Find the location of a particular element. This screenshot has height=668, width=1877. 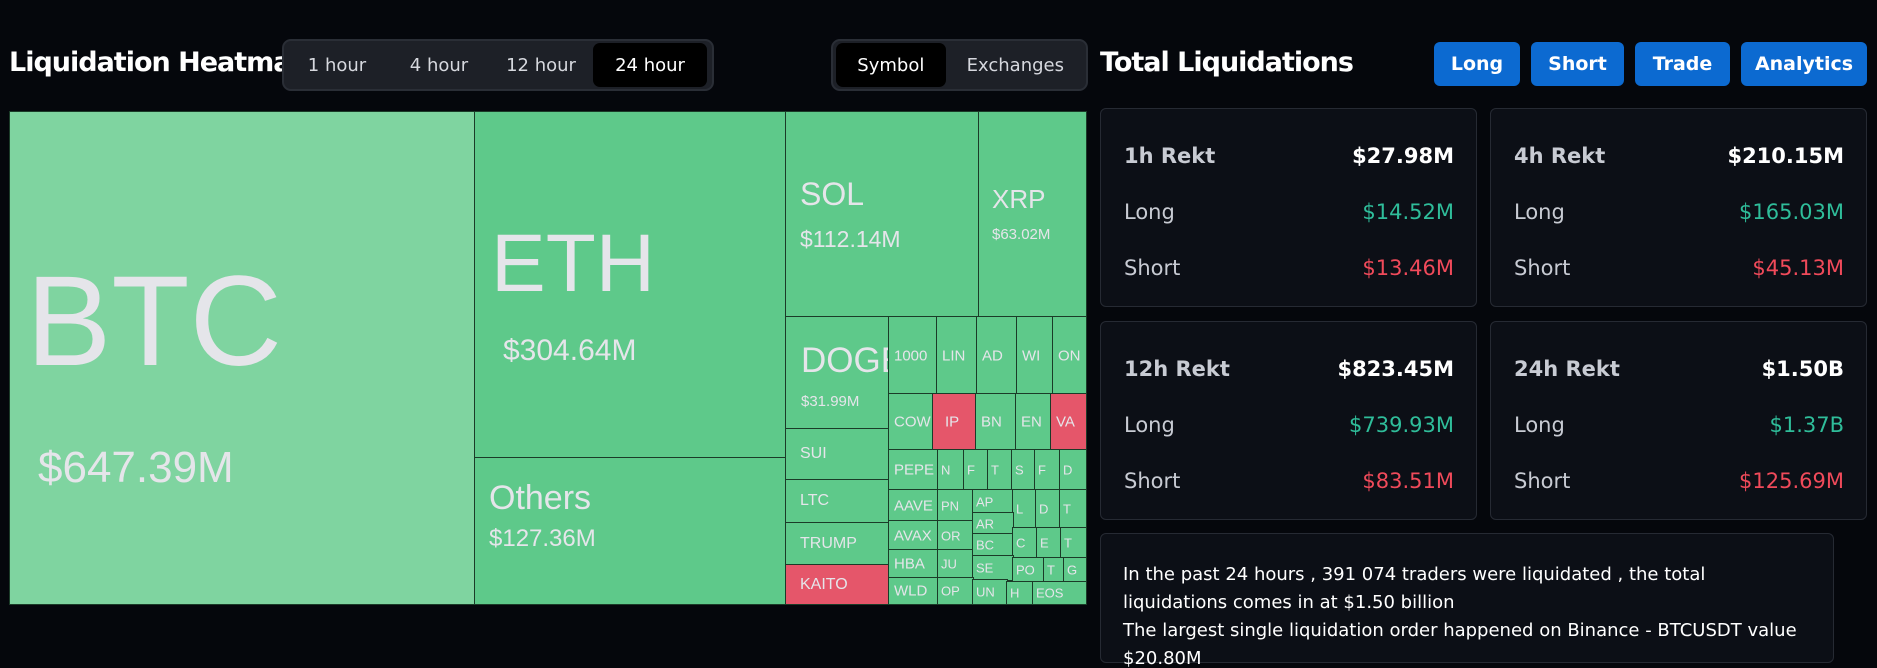

tile-small: AR is located at coordinates (993, 523).